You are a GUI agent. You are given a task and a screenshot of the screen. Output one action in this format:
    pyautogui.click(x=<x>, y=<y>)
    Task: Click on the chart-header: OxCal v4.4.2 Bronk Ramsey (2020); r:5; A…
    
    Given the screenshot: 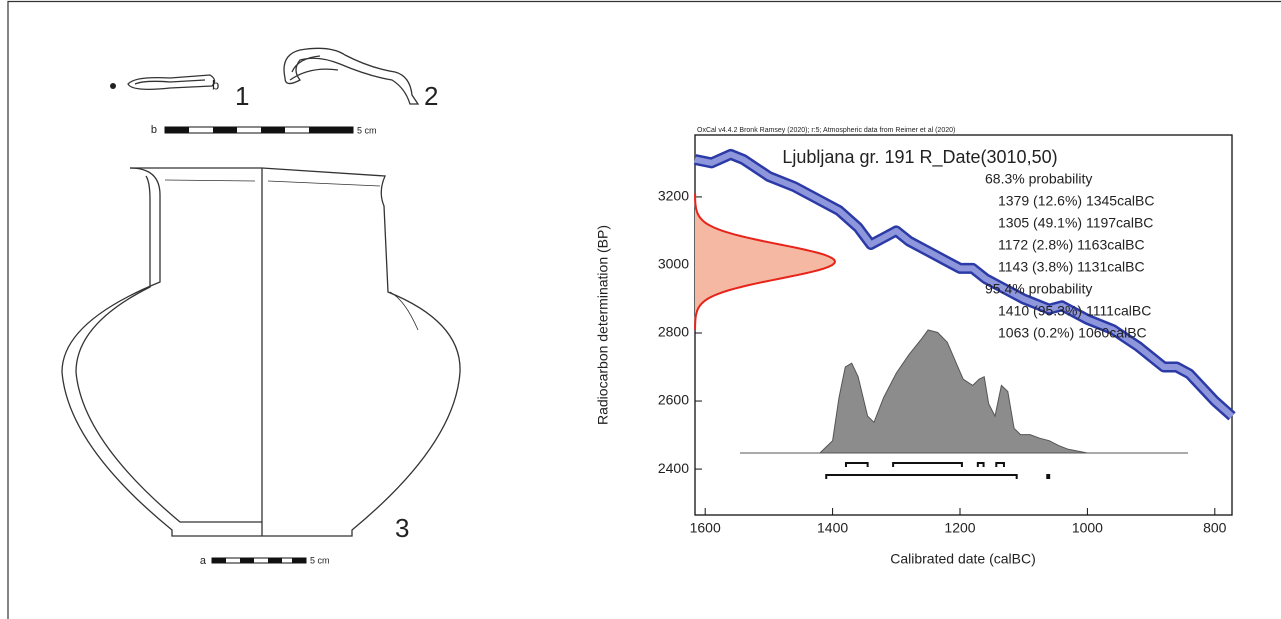 What is the action you would take?
    pyautogui.click(x=826, y=130)
    